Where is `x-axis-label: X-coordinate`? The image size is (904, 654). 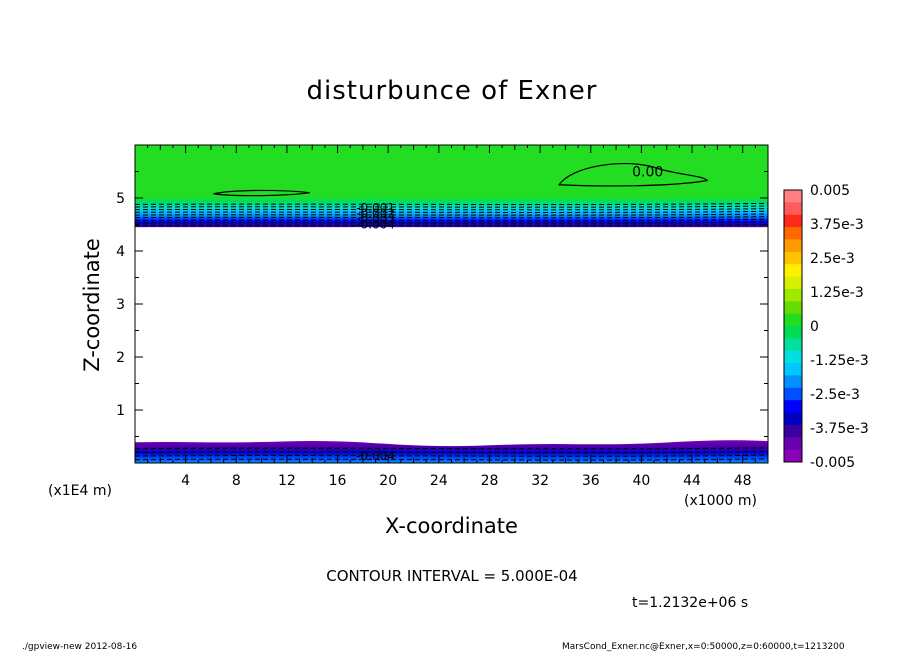
x-axis-label: X-coordinate is located at coordinates (451, 526).